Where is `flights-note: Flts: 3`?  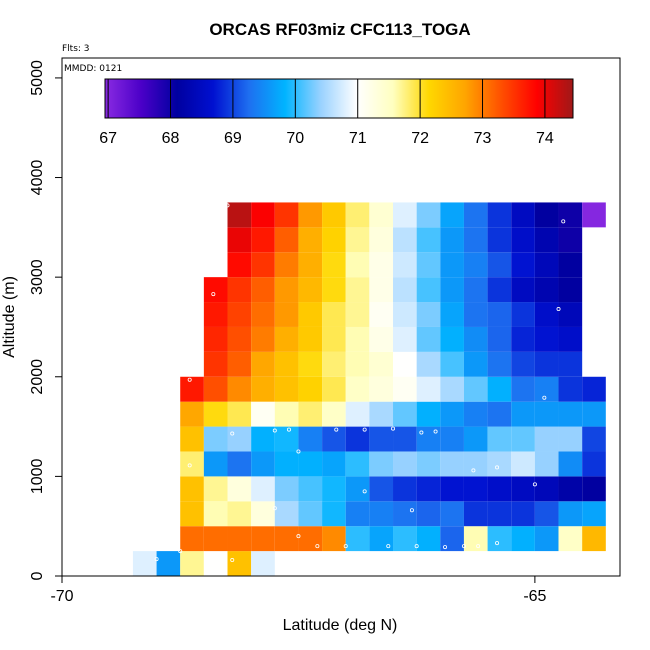 flights-note: Flts: 3 is located at coordinates (76, 49).